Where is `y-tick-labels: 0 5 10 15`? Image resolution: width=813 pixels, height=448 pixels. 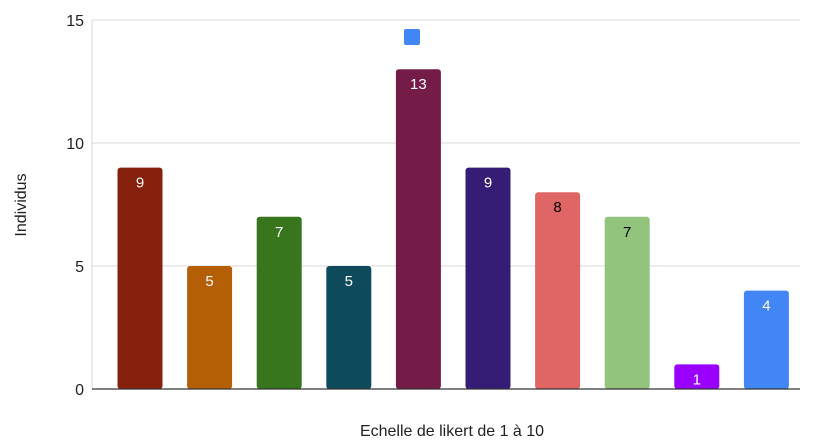 y-tick-labels: 0 5 10 15 is located at coordinates (75, 206).